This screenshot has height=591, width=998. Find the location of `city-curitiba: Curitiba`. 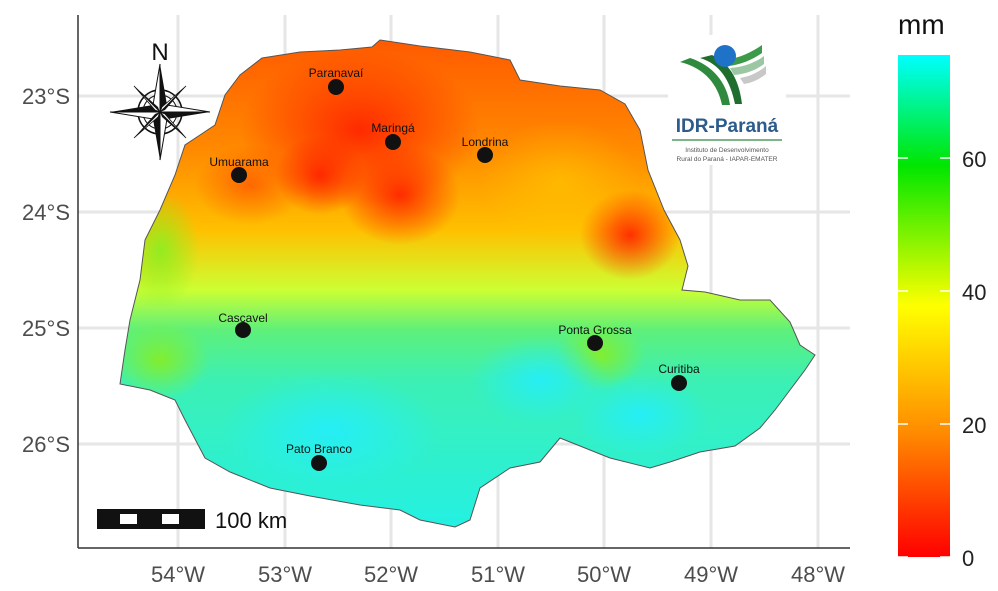

city-curitiba: Curitiba is located at coordinates (679, 376).